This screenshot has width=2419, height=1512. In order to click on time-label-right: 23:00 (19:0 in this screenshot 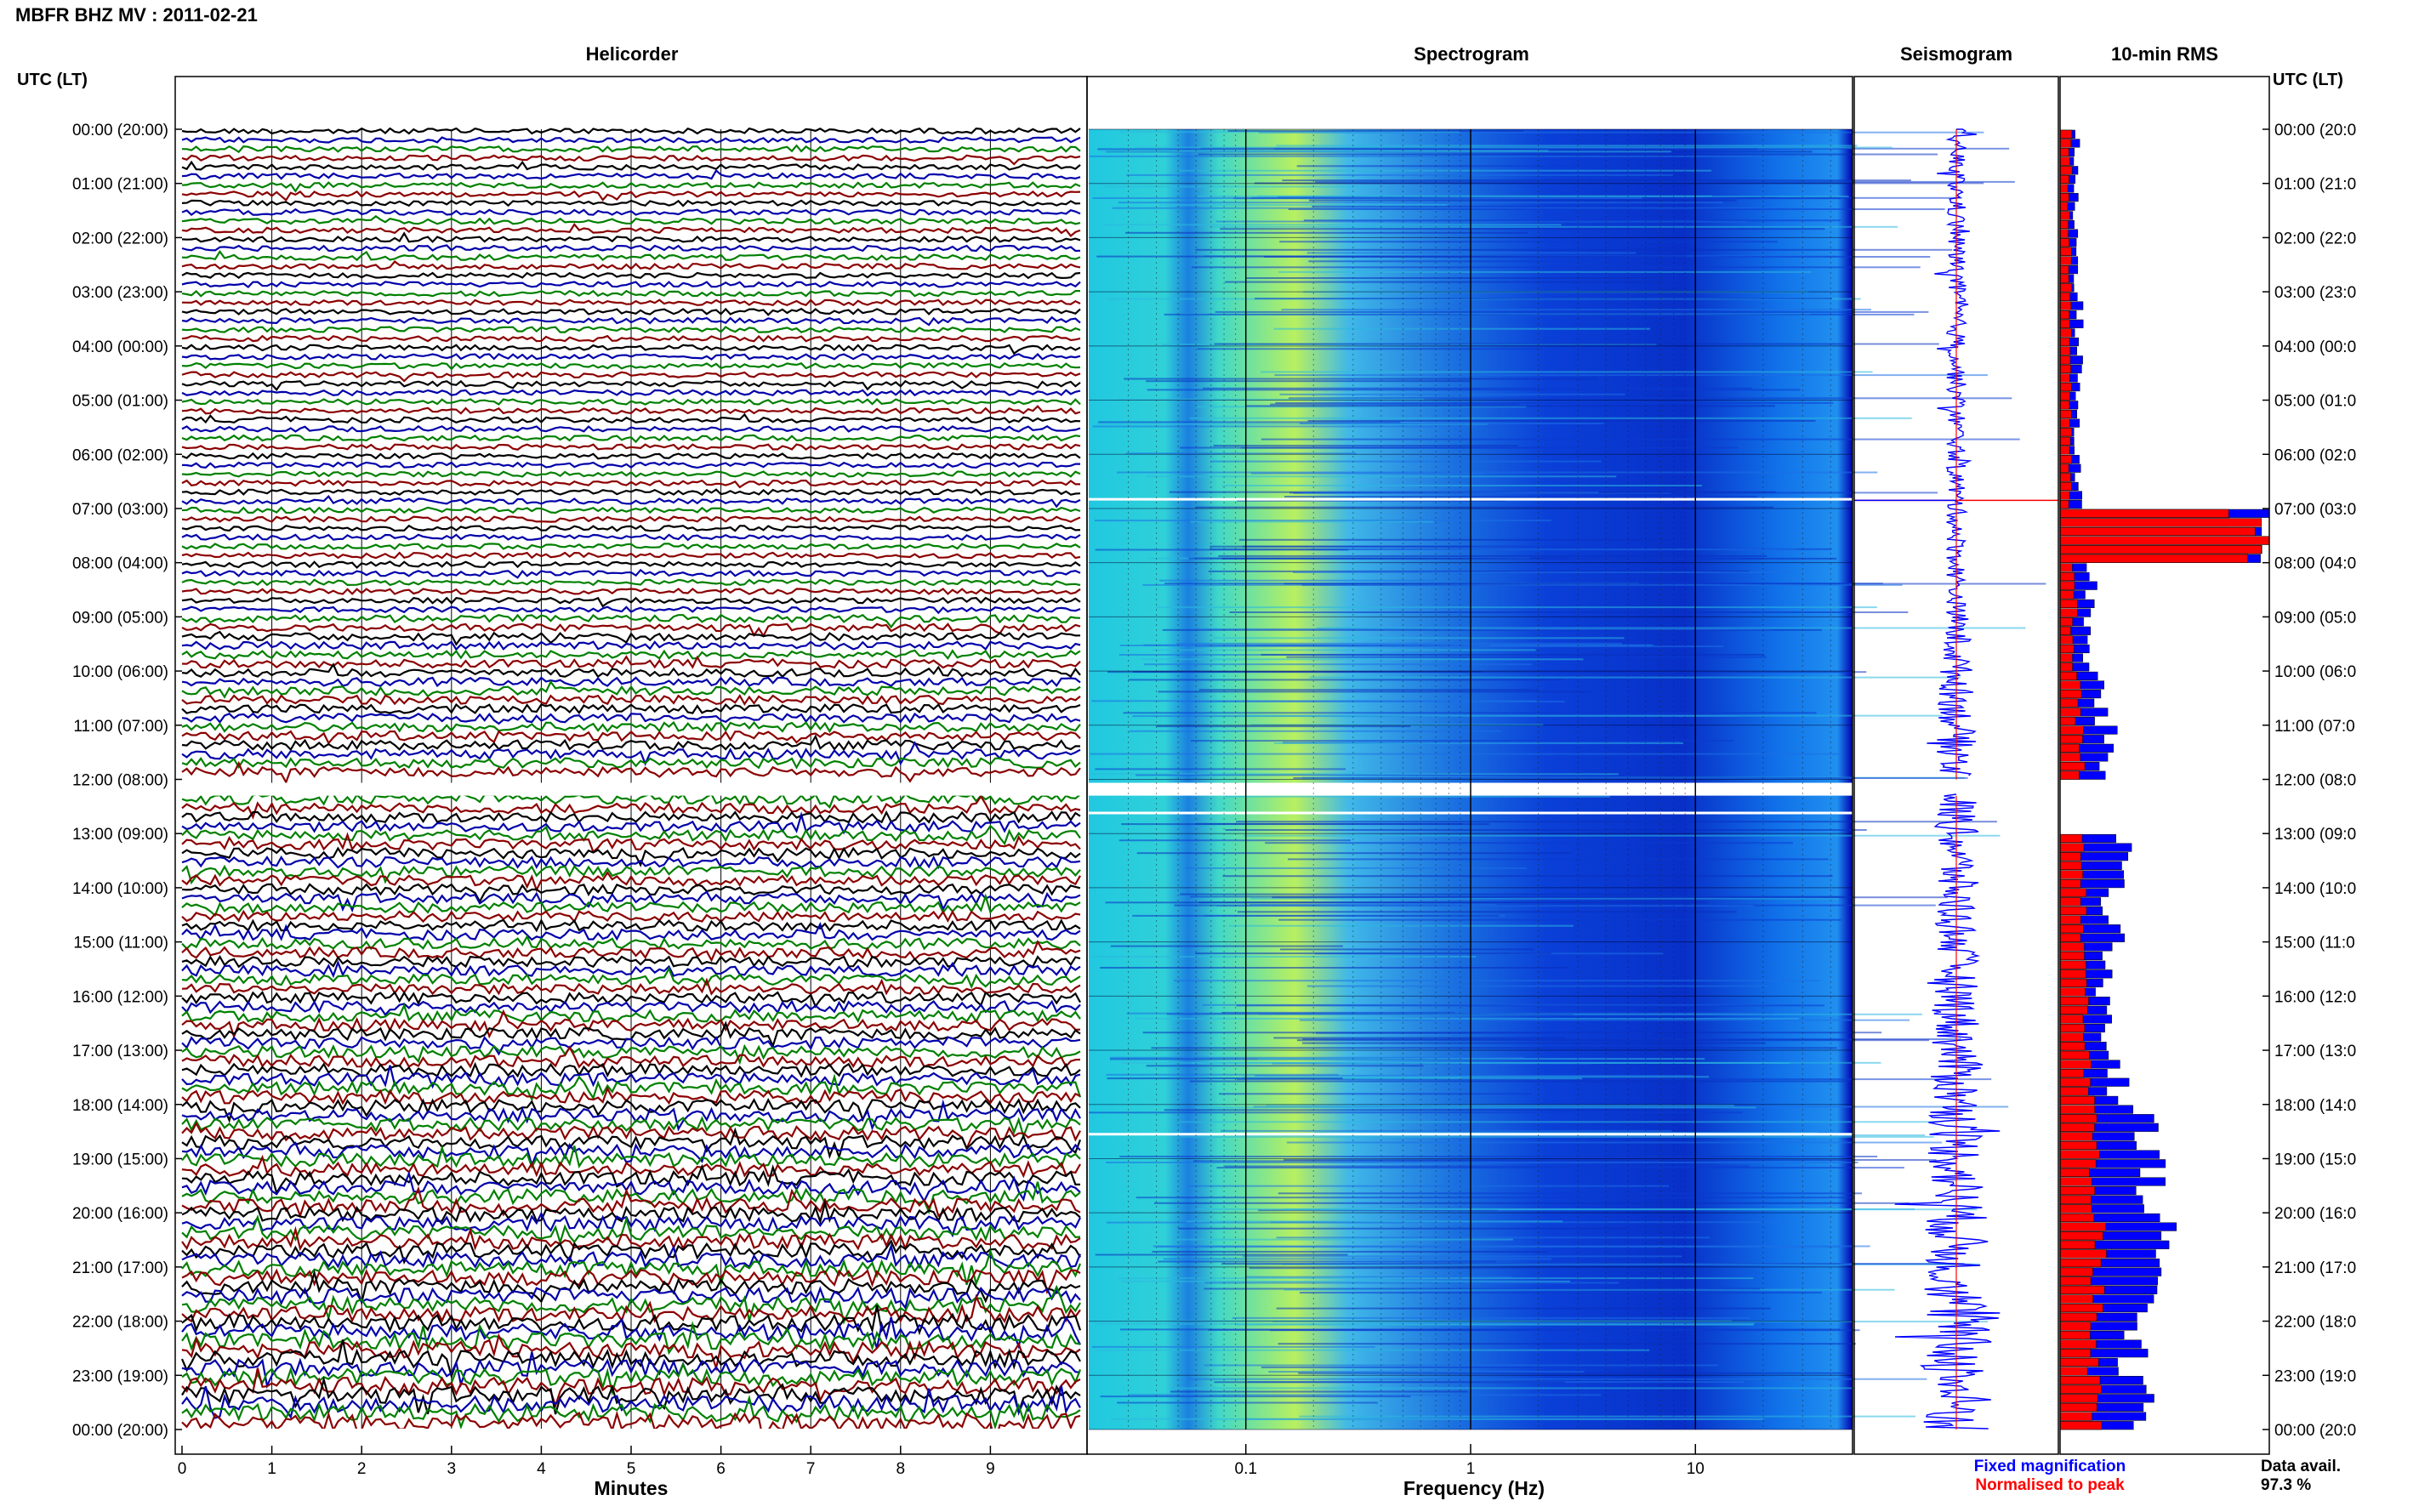, I will do `click(2315, 1376)`.